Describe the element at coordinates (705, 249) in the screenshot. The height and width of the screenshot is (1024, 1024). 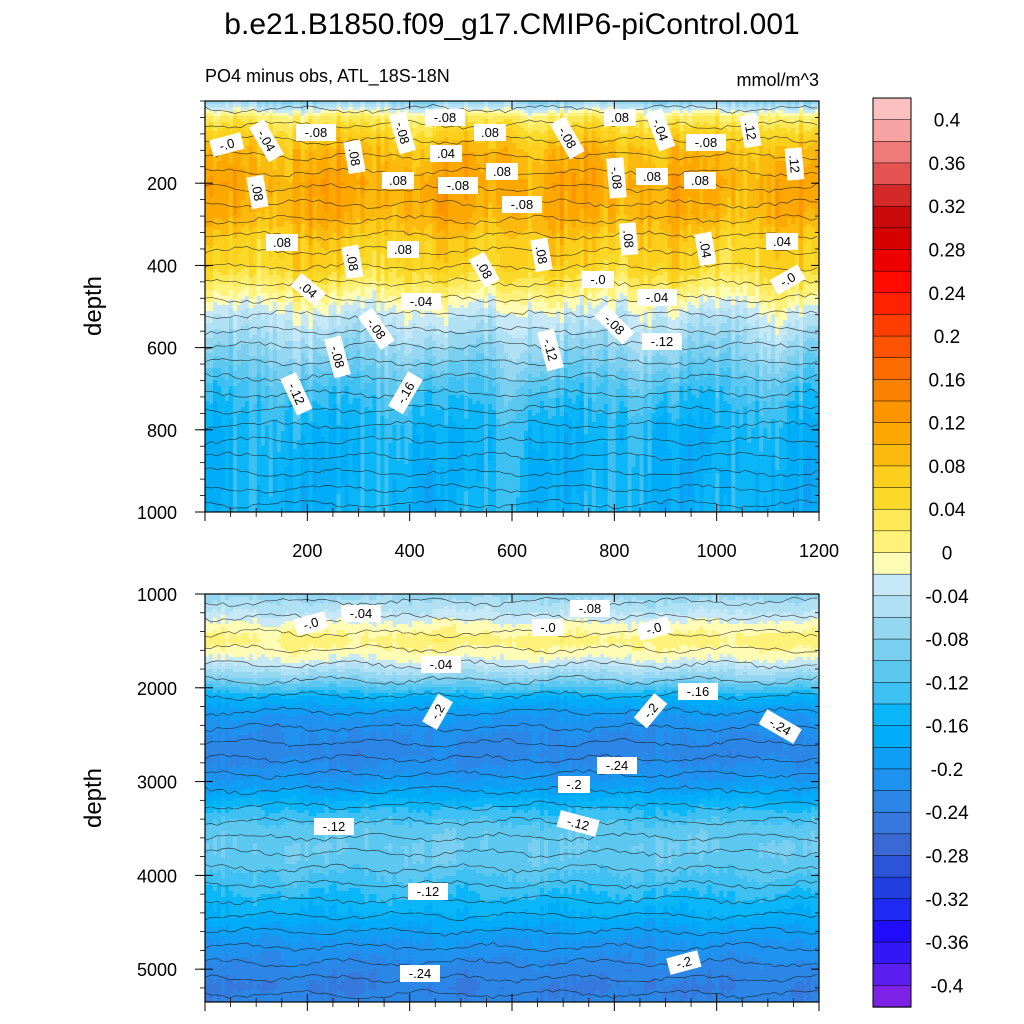
I see `contour-label: .04` at that location.